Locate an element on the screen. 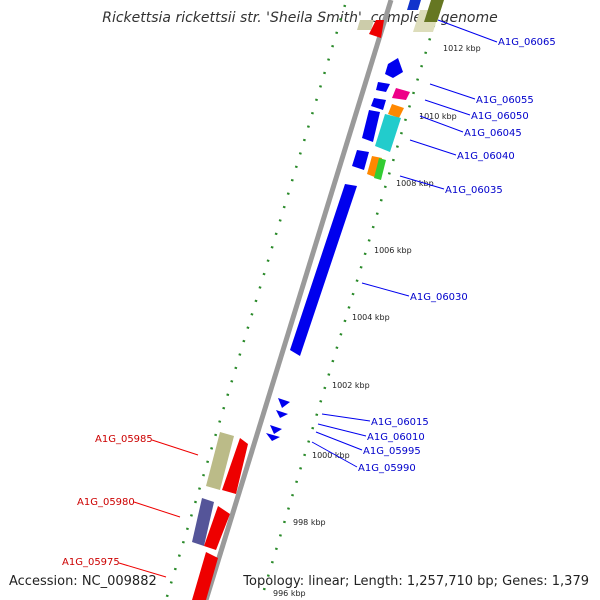 This screenshot has width=600, height=600. gene-label: A1G_06065 is located at coordinates (527, 42).